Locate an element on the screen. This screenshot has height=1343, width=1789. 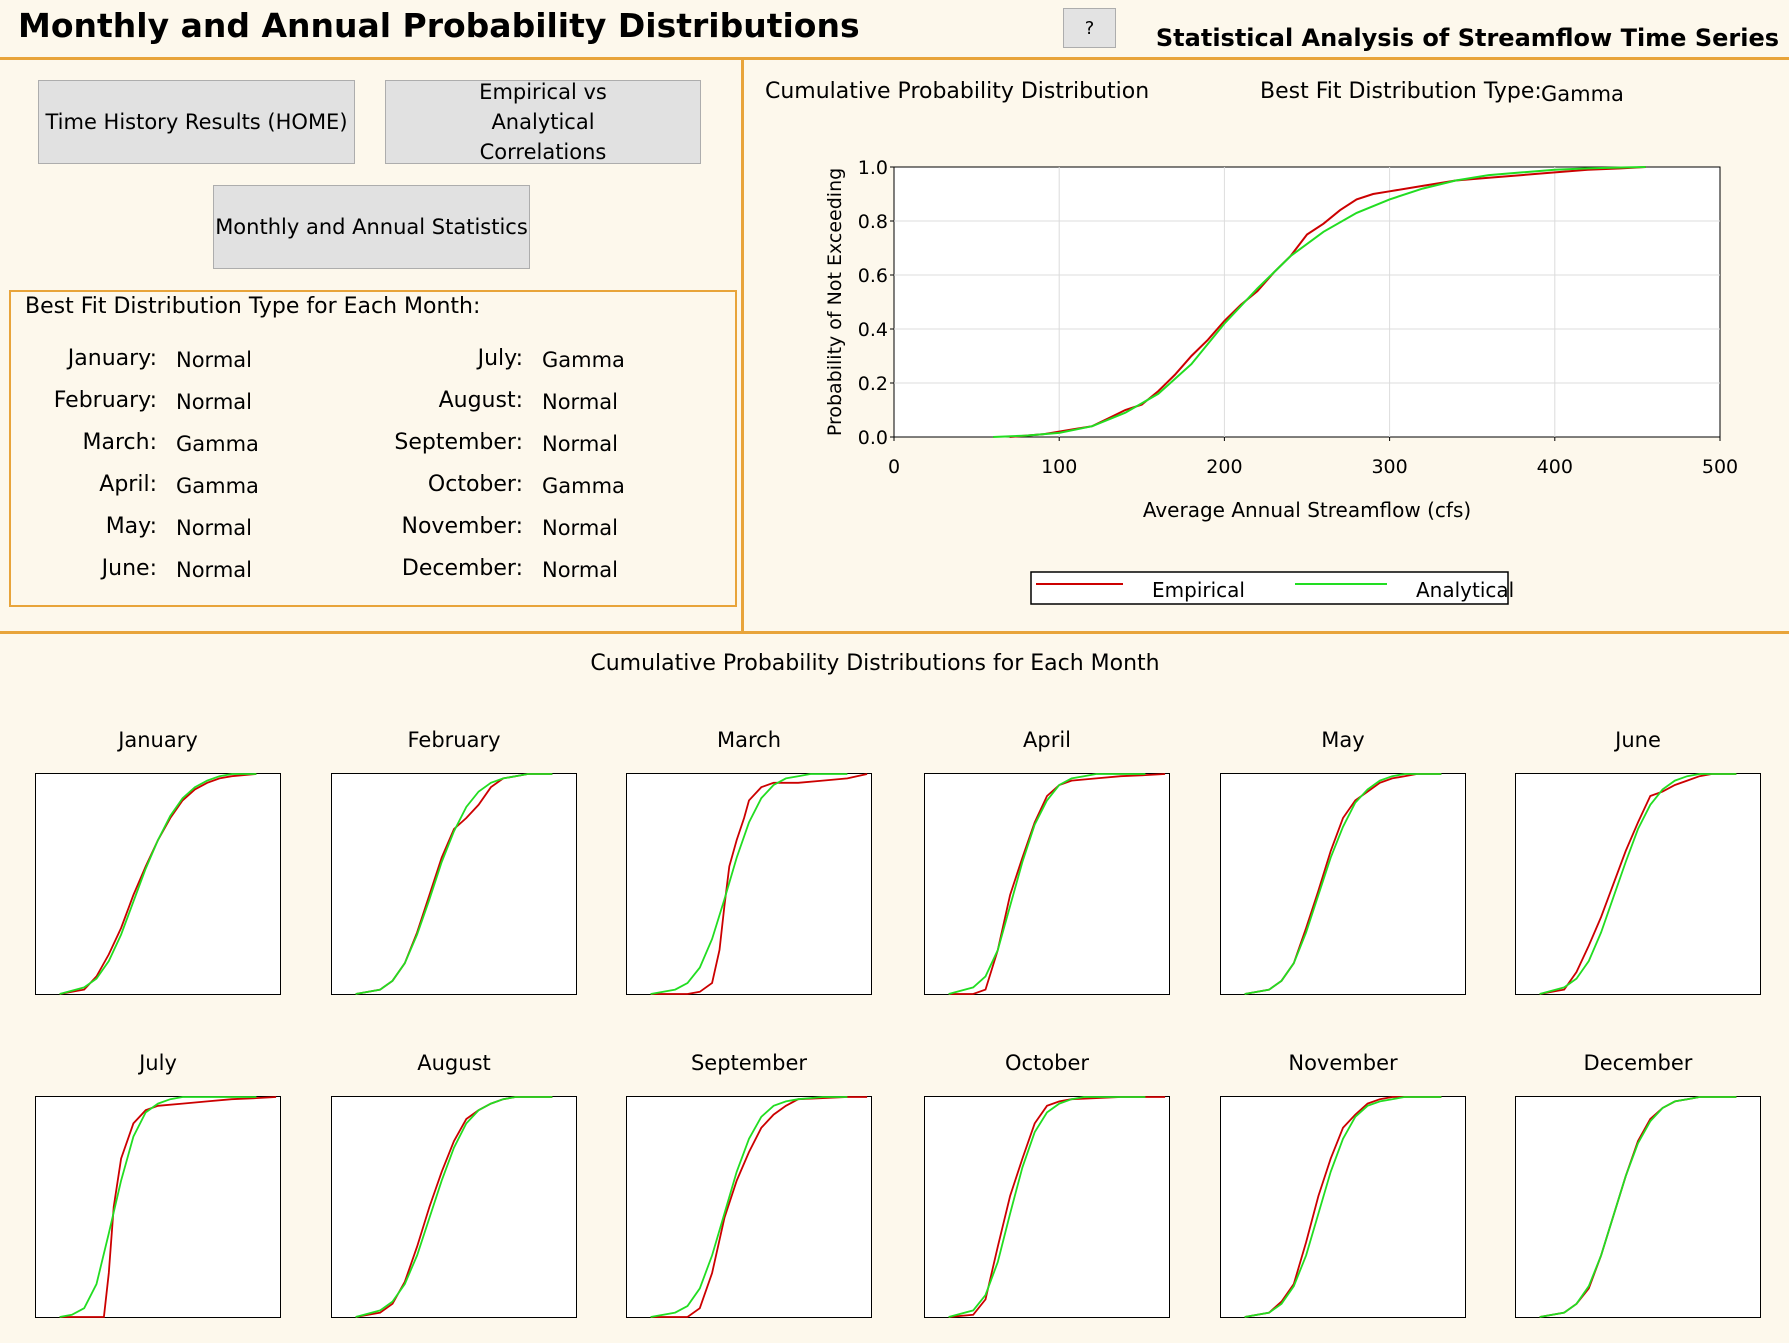
month-label: February: is located at coordinates (105, 400).